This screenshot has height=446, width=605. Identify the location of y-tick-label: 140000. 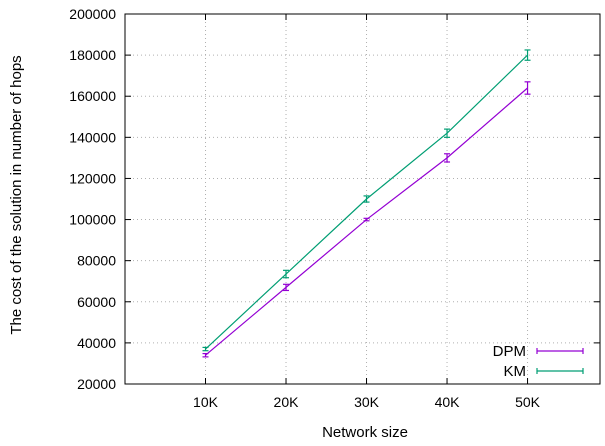
(92, 137).